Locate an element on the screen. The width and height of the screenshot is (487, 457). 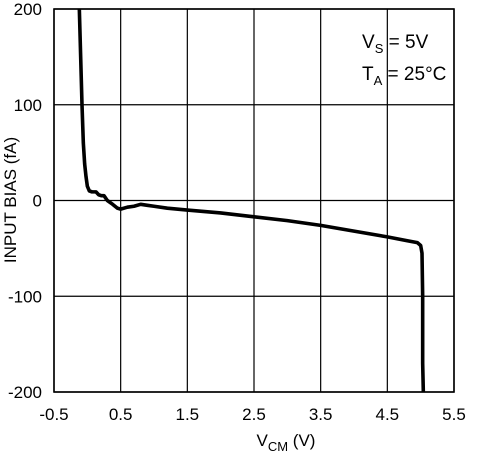
x-tick-label: -0.5 is located at coordinates (53, 414).